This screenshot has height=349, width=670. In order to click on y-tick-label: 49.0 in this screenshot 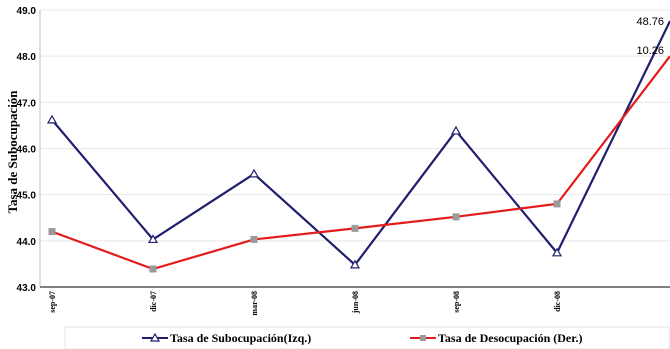, I will do `click(27, 11)`.